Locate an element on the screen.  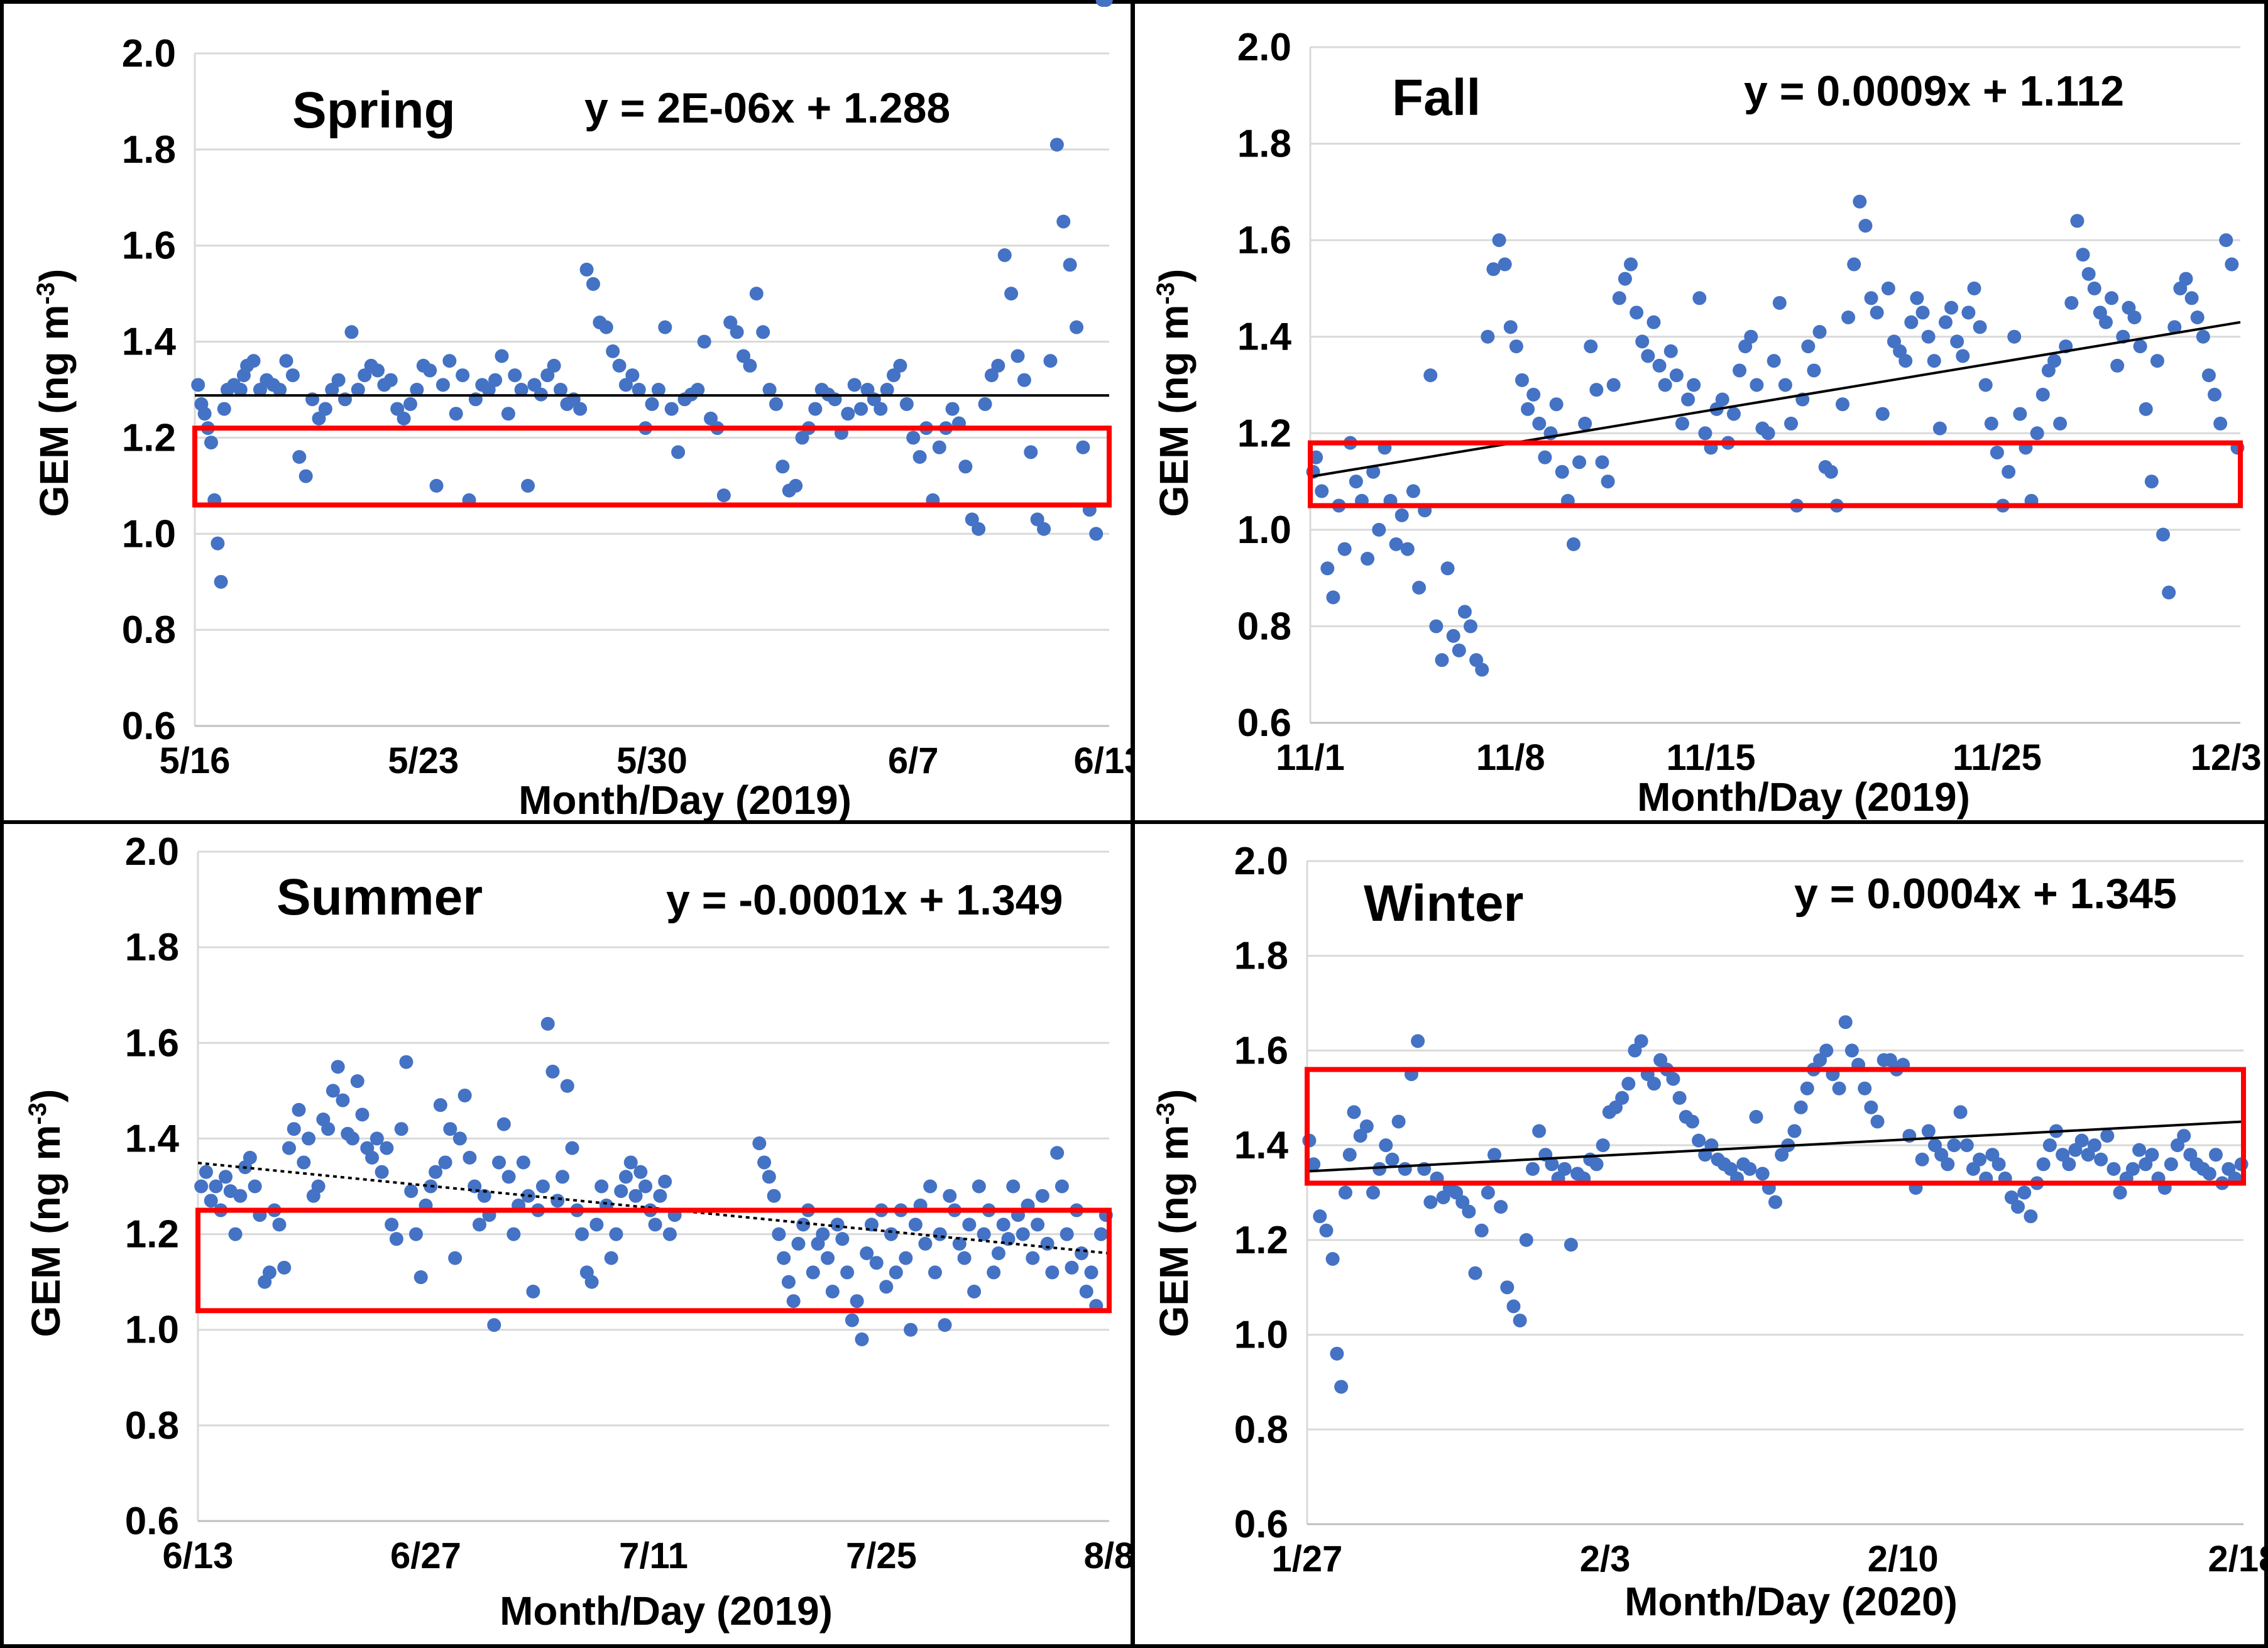
x-tick-label: 8/8 is located at coordinates (1109, 1555).